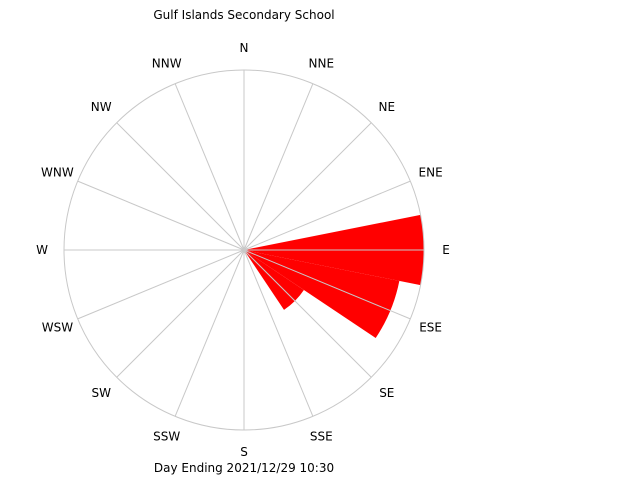  What do you see at coordinates (166, 437) in the screenshot?
I see `direction-label-ssw: SSW` at bounding box center [166, 437].